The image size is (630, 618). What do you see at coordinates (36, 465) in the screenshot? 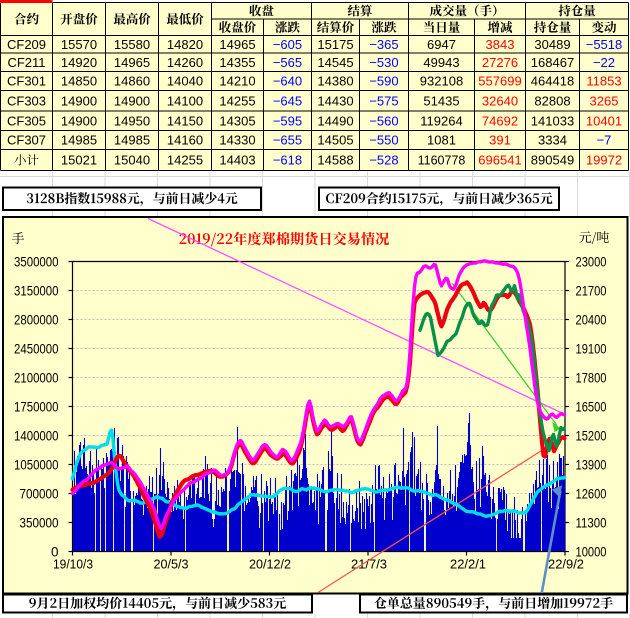
I see `svg-text: 1050000` at bounding box center [36, 465].